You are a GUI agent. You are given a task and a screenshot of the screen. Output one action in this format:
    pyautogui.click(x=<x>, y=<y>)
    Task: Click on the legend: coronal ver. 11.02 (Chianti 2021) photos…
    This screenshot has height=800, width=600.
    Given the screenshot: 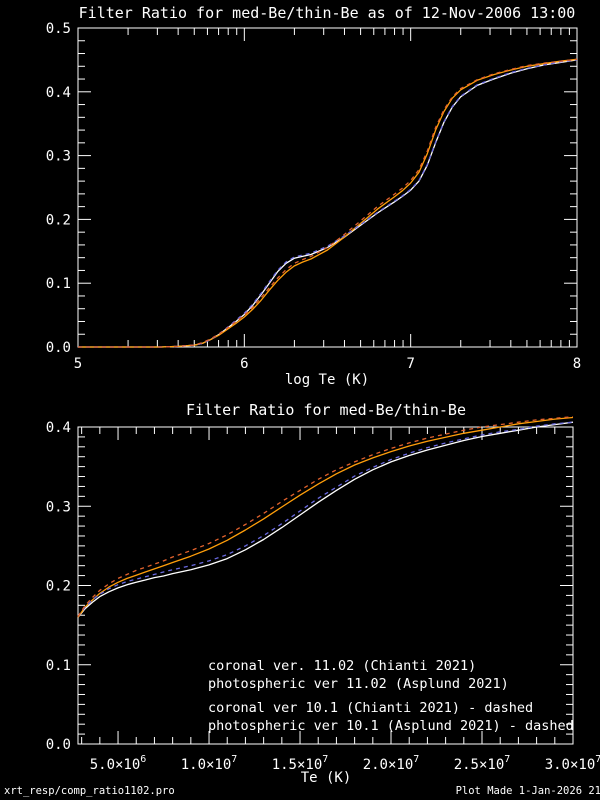 What is the action you would take?
    pyautogui.click(x=391, y=696)
    